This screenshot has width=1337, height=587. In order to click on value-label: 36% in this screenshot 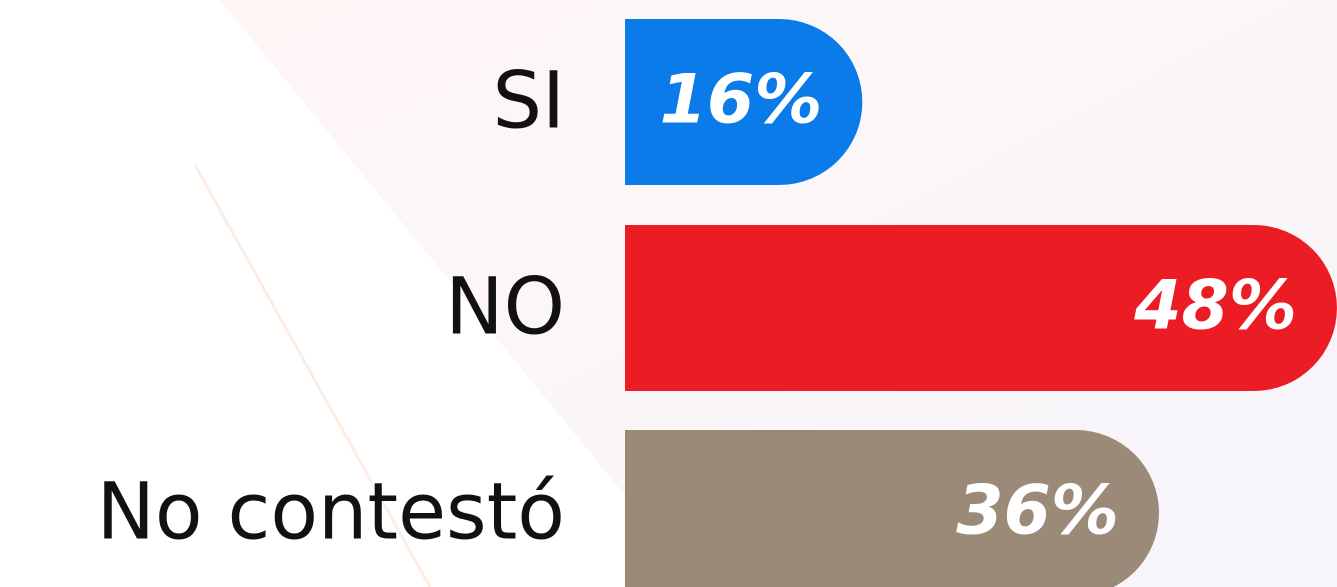, I will do `click(1037, 511)`.